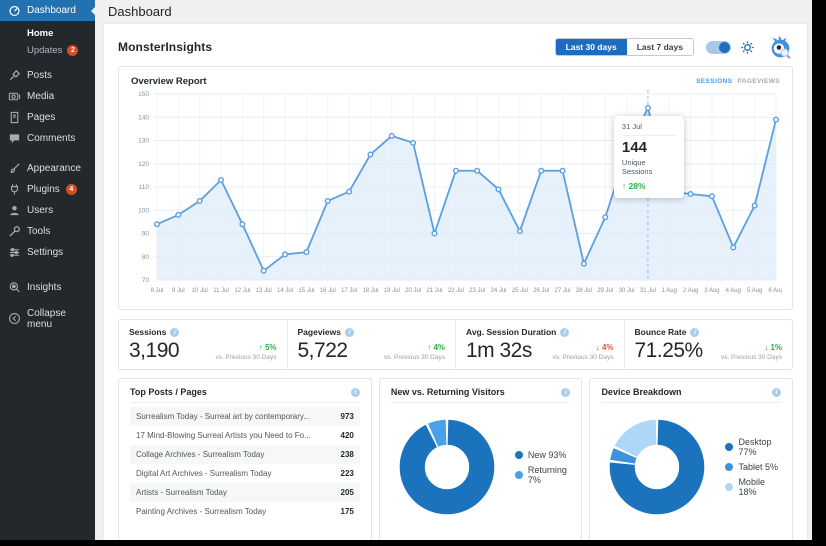  Describe the element at coordinates (542, 475) in the screenshot. I see `legend-item: Returning 7%` at that location.